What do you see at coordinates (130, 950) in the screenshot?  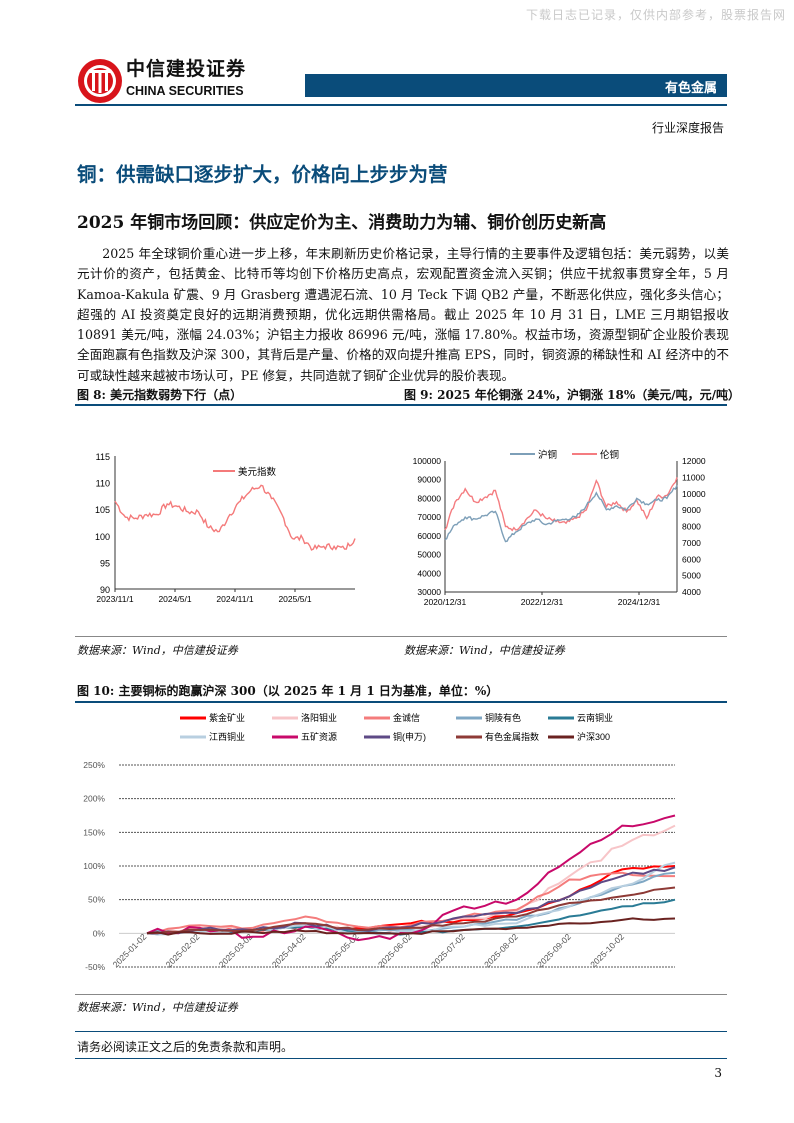 I see `x-tick-label: 2025-01-02` at bounding box center [130, 950].